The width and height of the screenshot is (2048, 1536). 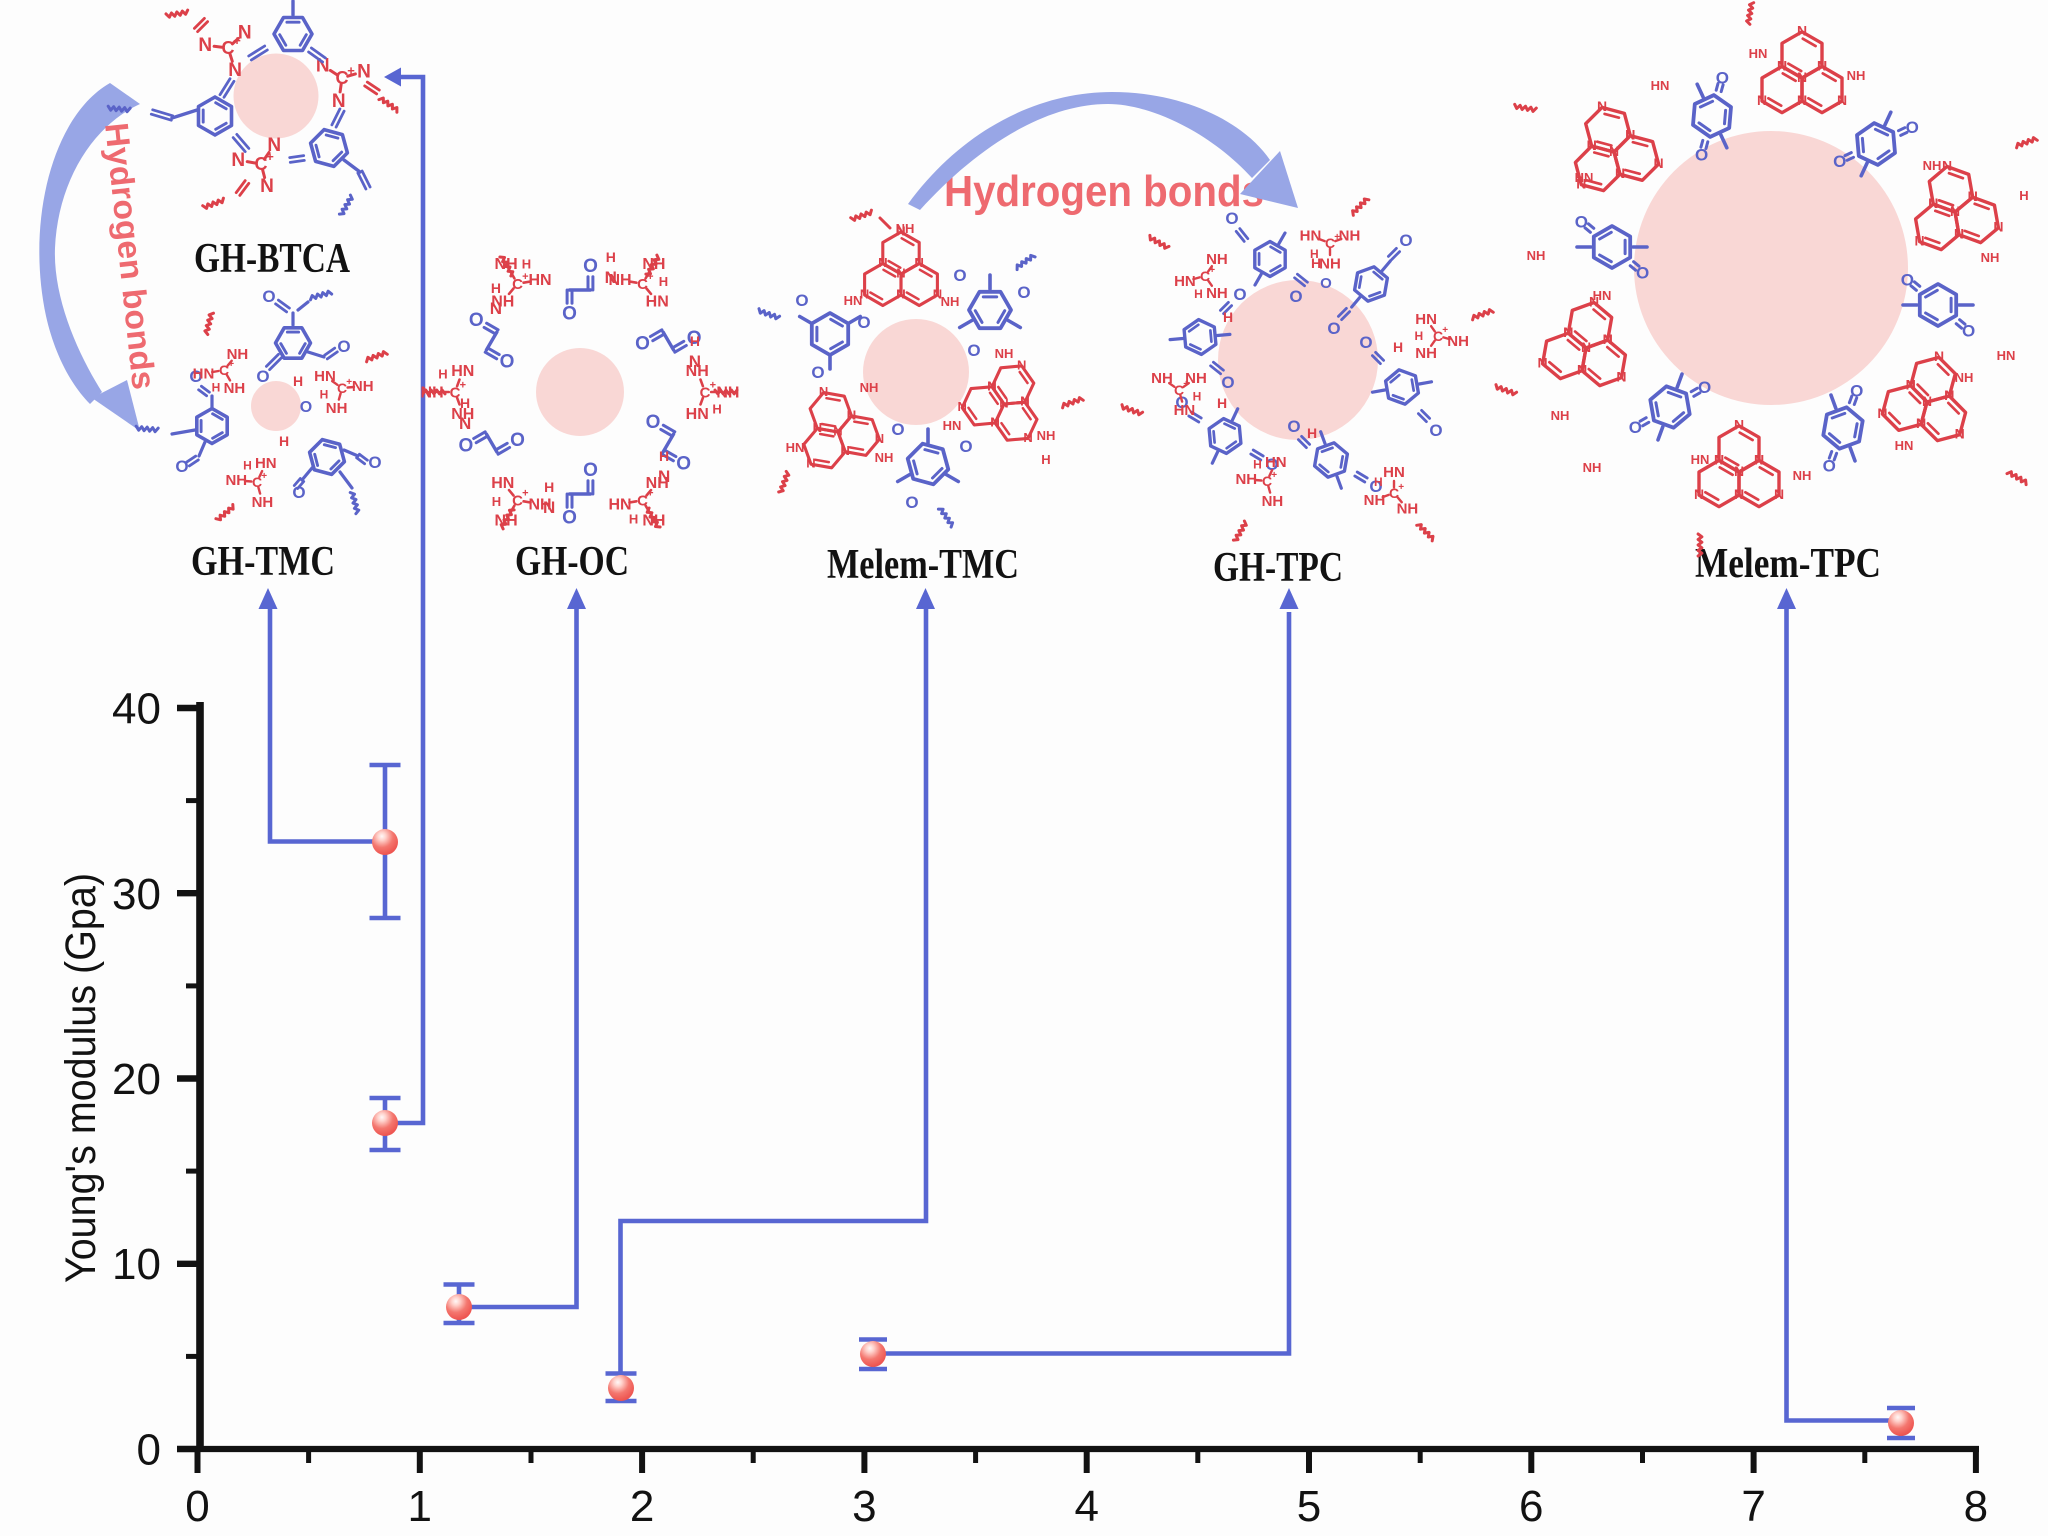 I want to click on svg-text: 2, so click(x=642, y=1506).